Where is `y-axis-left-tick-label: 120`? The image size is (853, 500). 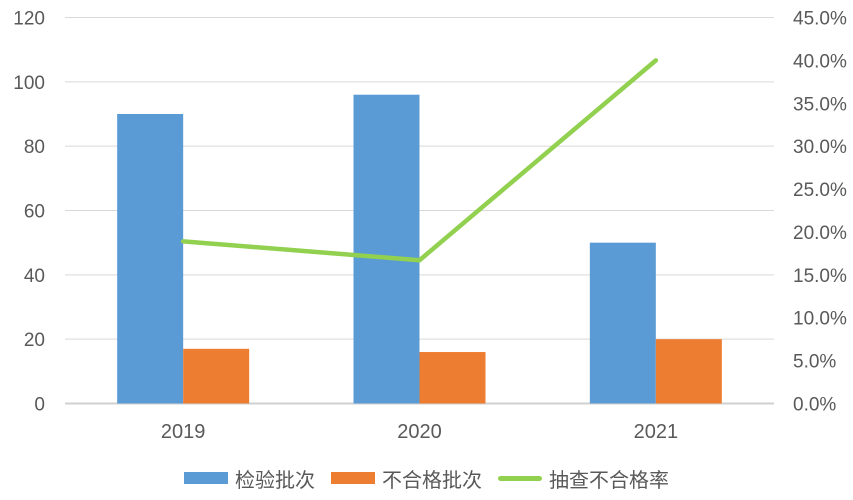
y-axis-left-tick-label: 120 is located at coordinates (29, 19).